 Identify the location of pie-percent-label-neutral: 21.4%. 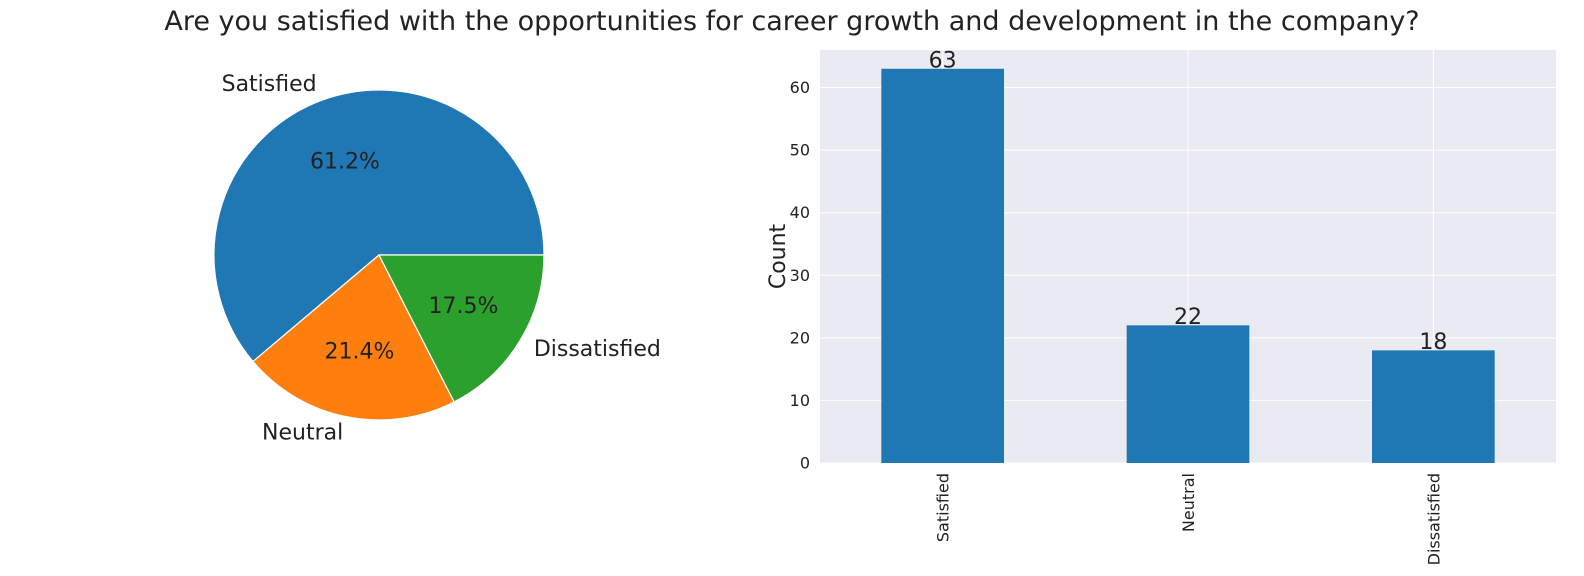
(360, 352).